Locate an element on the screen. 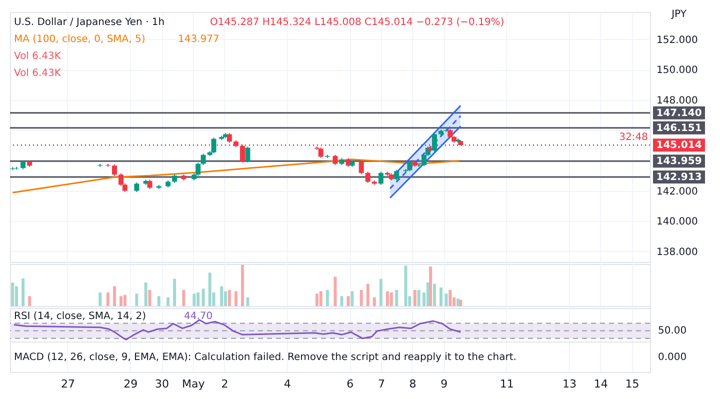  text: JPY is located at coordinates (679, 14).